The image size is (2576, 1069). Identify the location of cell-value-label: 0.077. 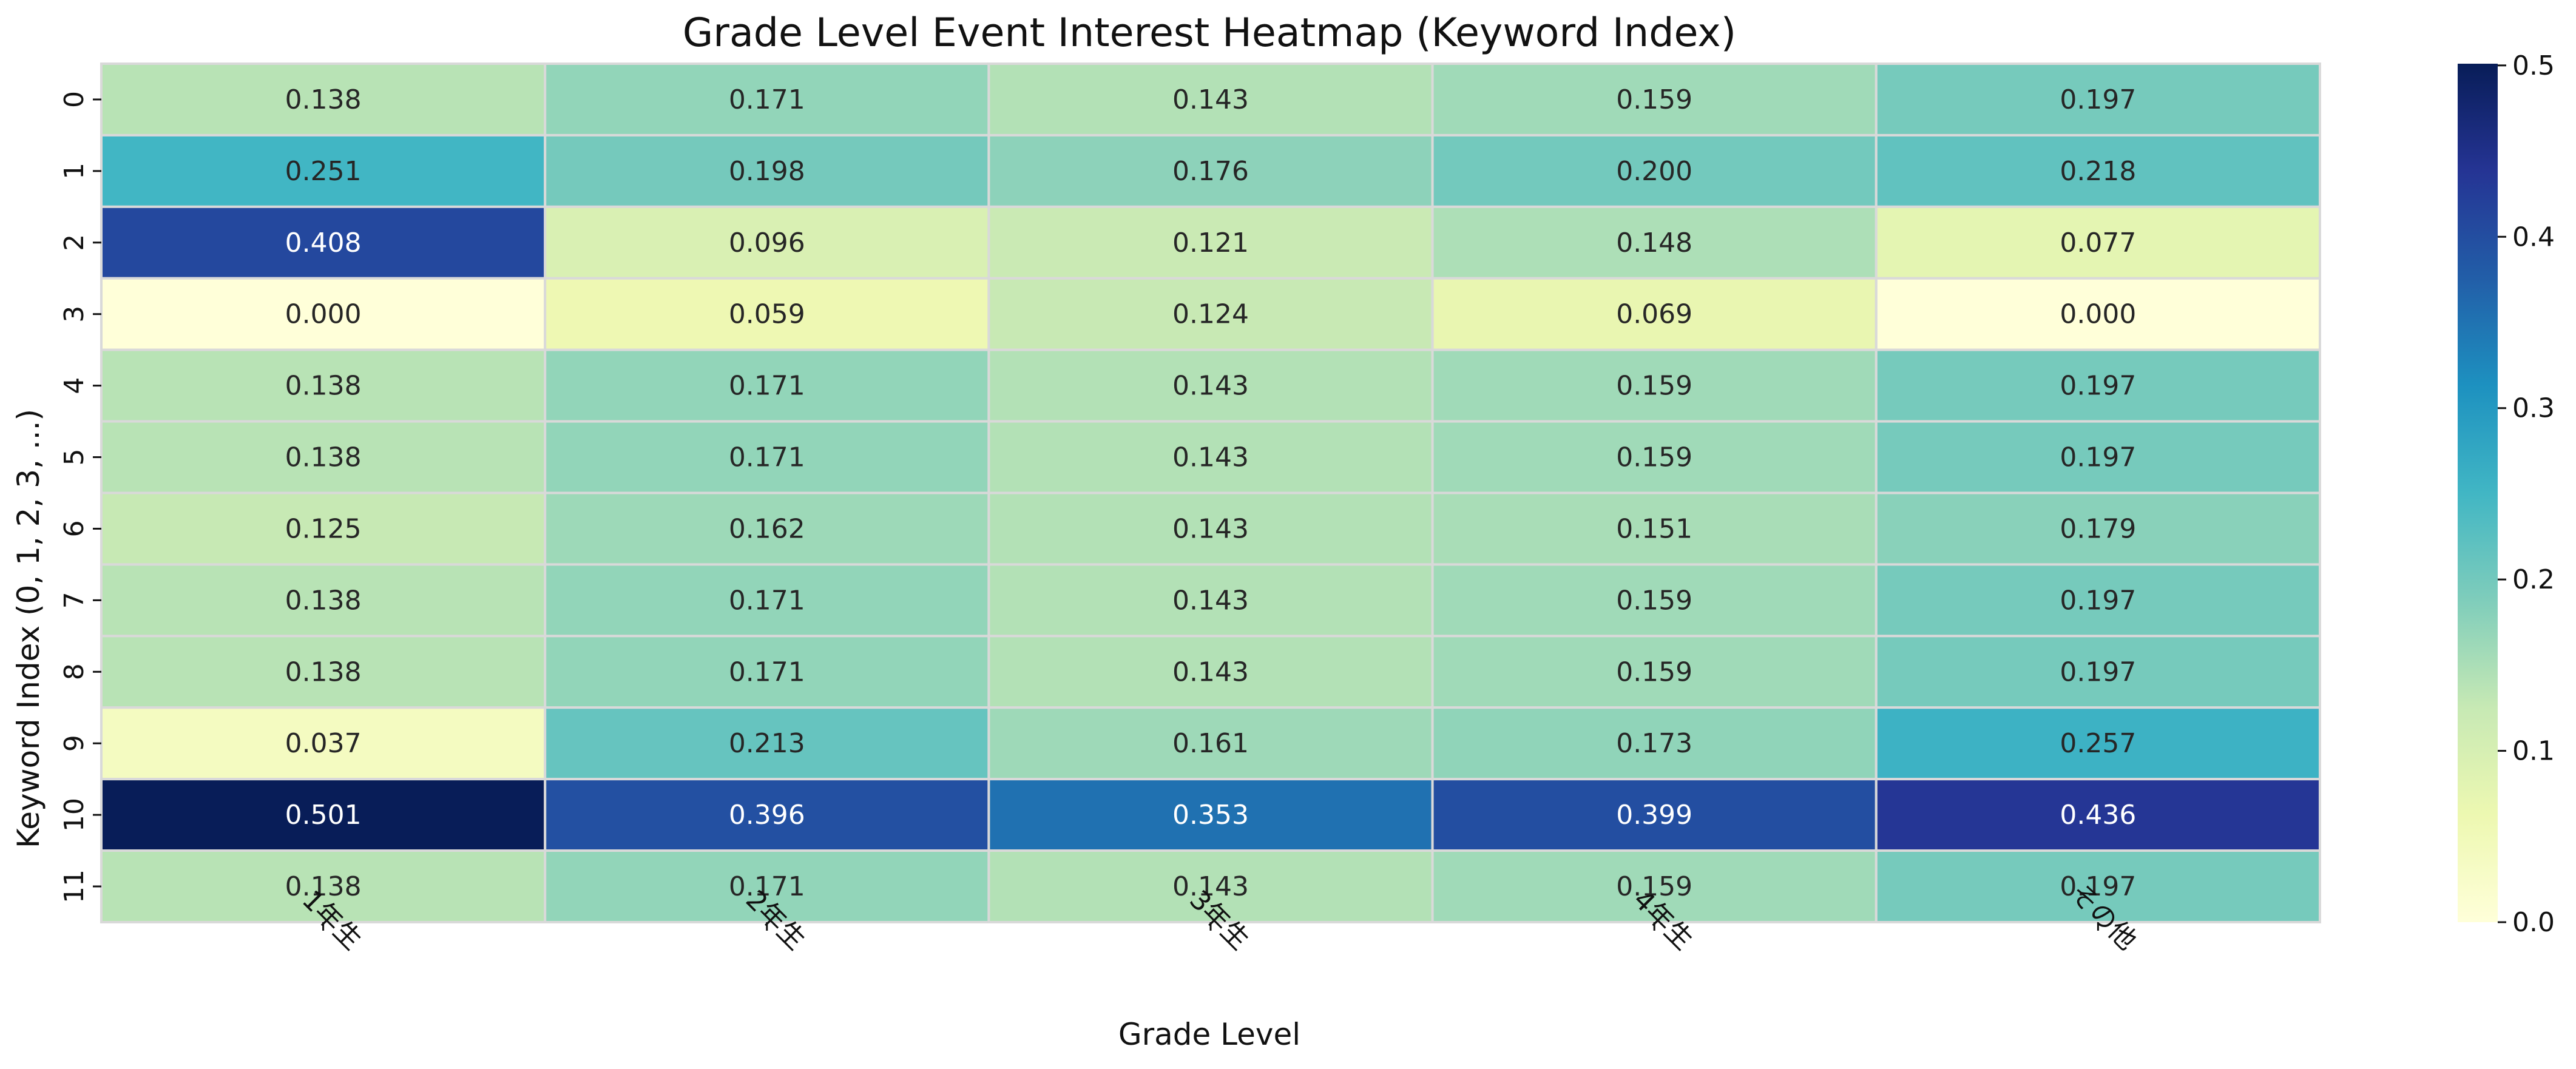
(2098, 243).